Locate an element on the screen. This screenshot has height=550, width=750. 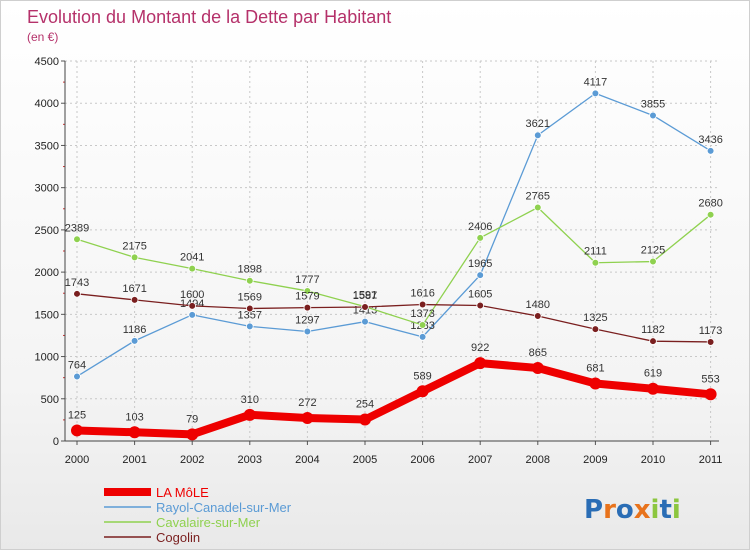
x-tick-label: 2005 is located at coordinates (365, 460).